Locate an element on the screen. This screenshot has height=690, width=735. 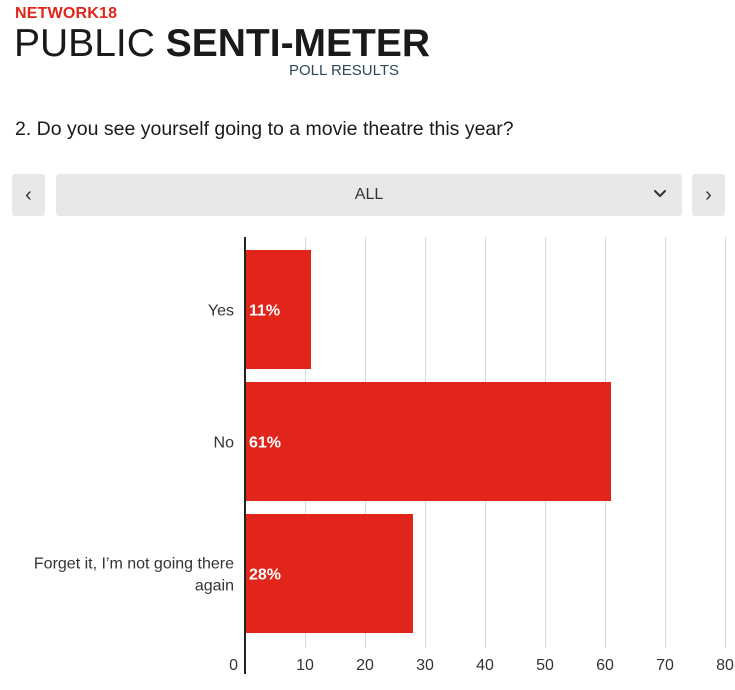
x-tick-label-8: 80 is located at coordinates (725, 665).